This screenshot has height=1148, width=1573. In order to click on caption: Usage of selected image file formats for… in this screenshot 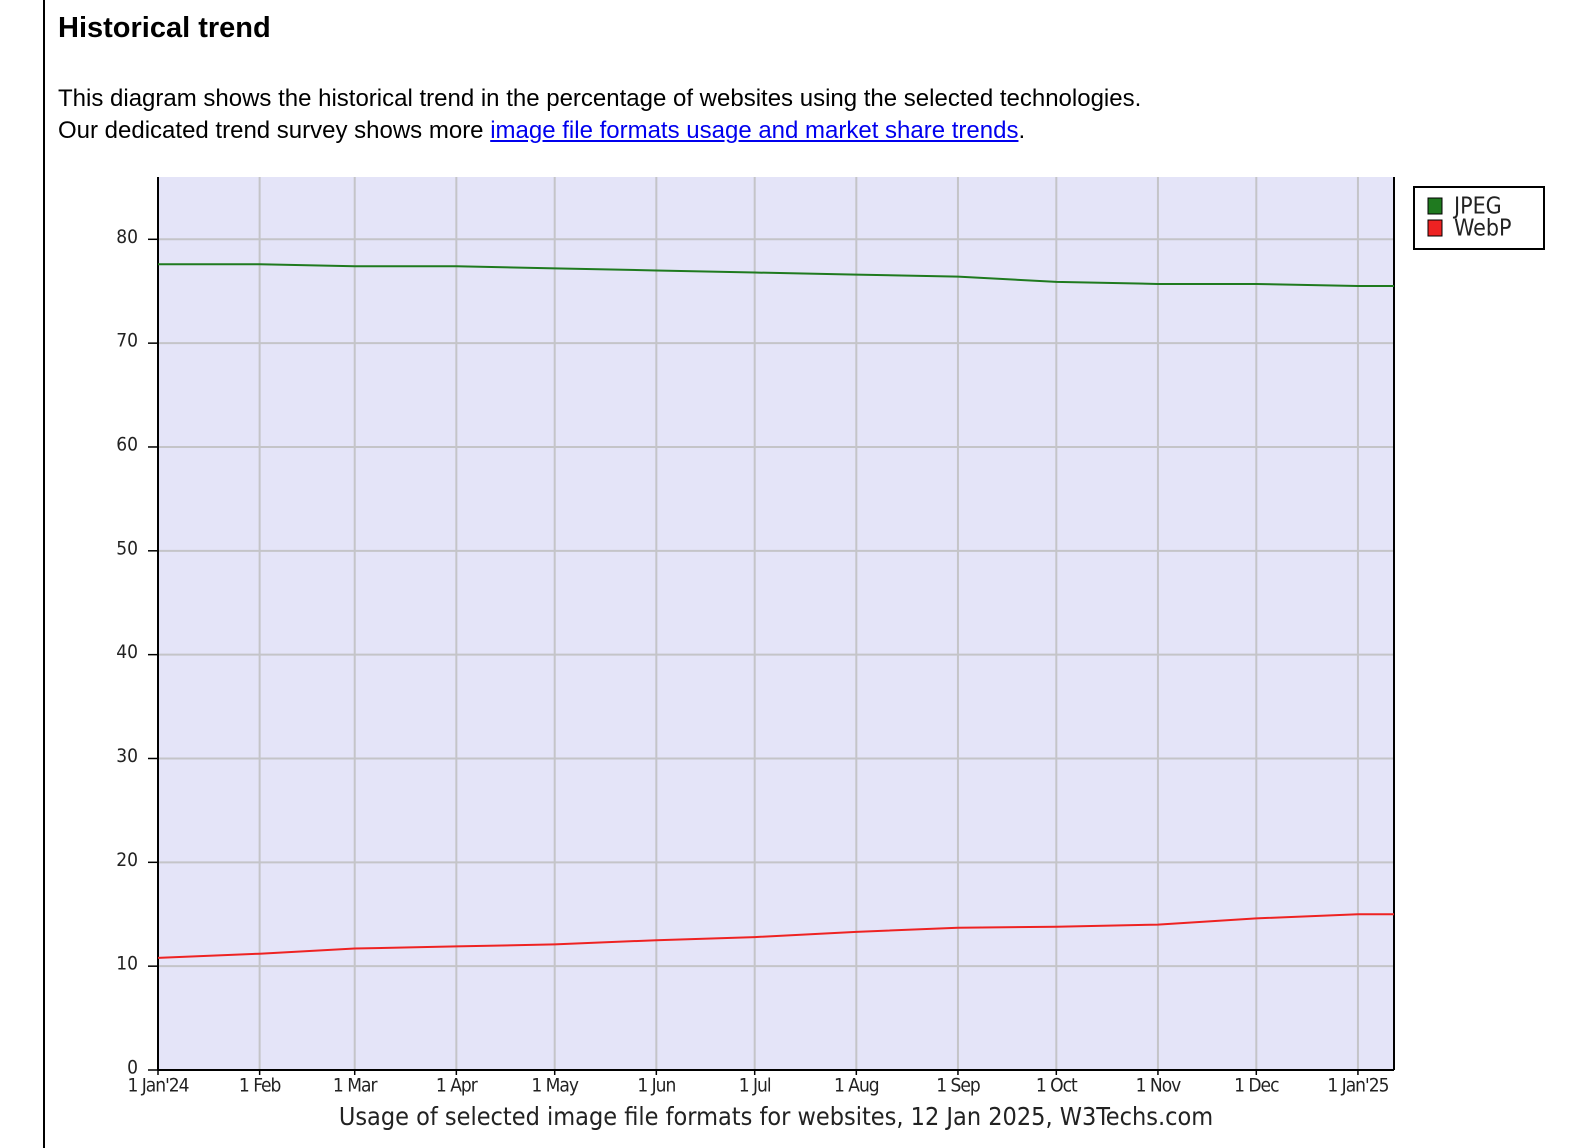, I will do `click(776, 1116)`.